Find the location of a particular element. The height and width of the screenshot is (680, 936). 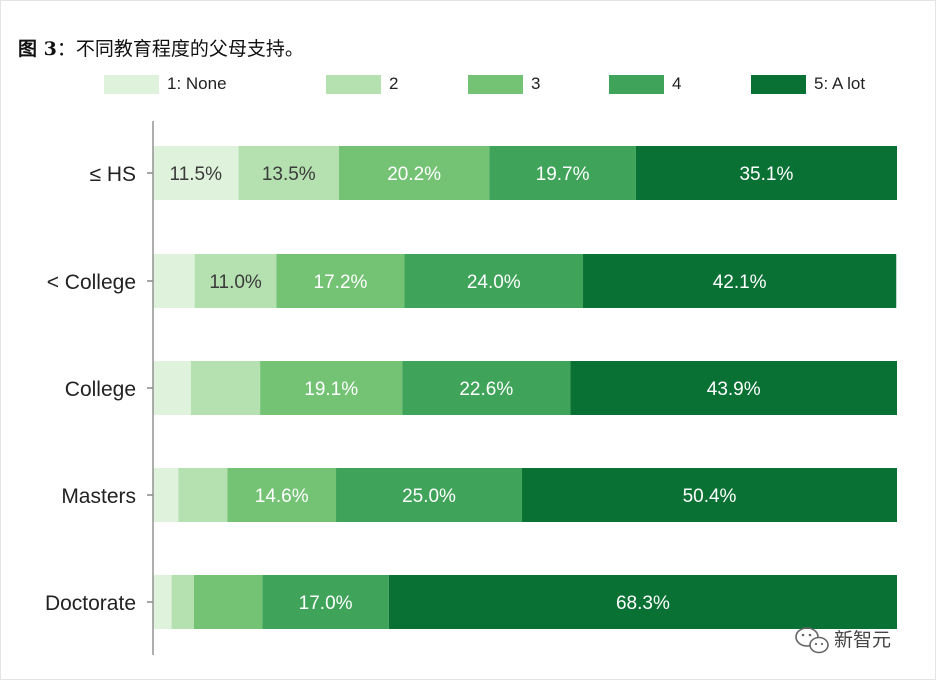

data-label: 43.9% is located at coordinates (734, 389).